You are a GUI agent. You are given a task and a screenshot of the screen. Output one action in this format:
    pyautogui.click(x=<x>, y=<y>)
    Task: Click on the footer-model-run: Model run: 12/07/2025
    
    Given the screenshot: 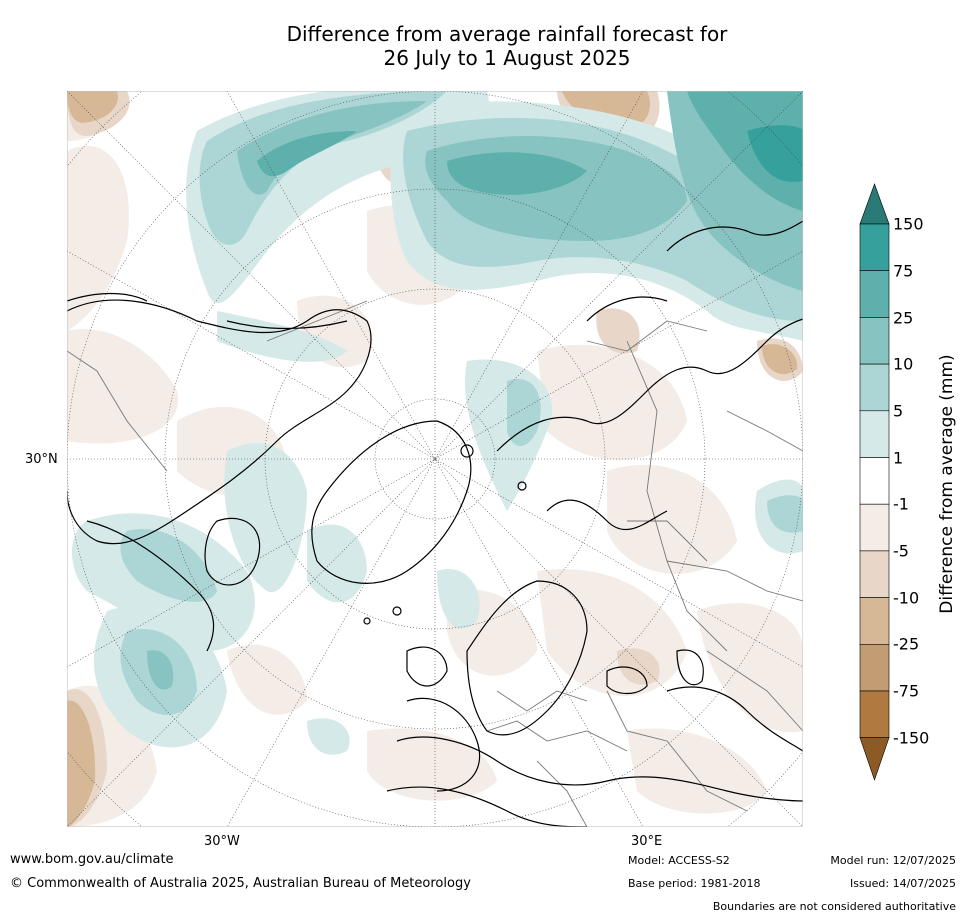 What is the action you would take?
    pyautogui.click(x=893, y=860)
    